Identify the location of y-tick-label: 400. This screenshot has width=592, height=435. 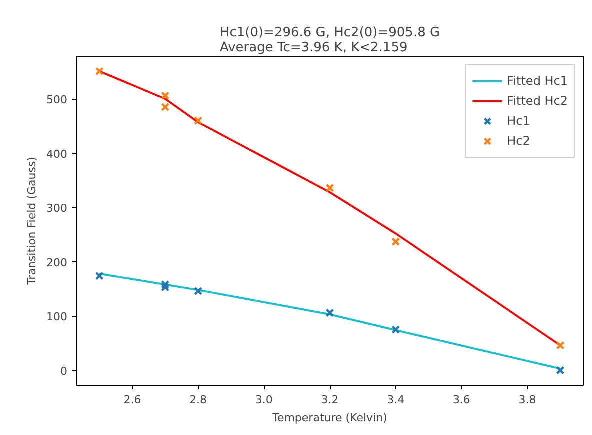
(57, 154).